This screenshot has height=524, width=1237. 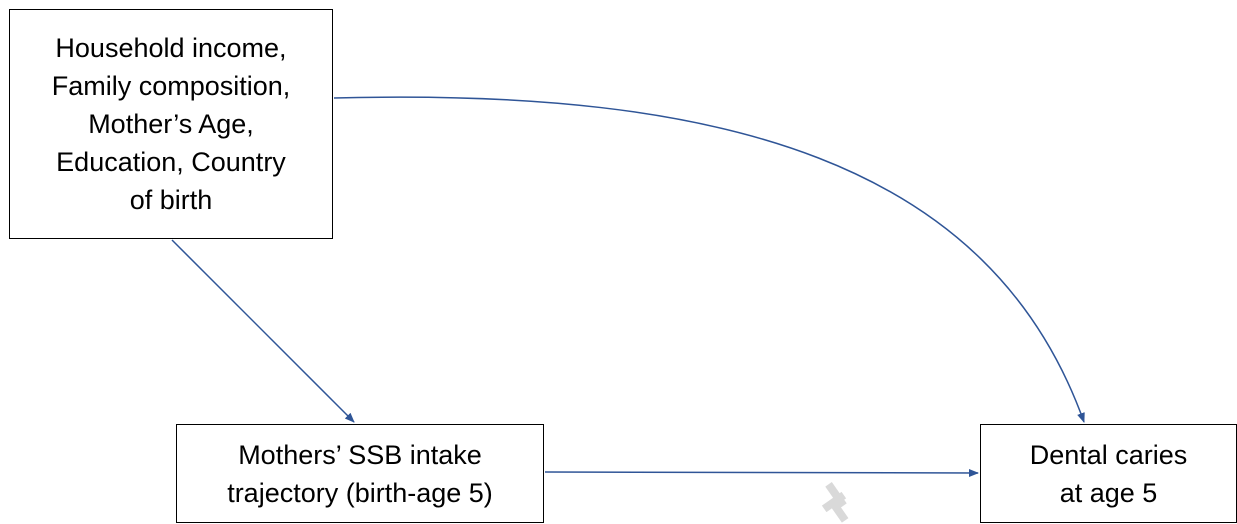 What do you see at coordinates (171, 48) in the screenshot?
I see `confounders-label-line: Household income,` at bounding box center [171, 48].